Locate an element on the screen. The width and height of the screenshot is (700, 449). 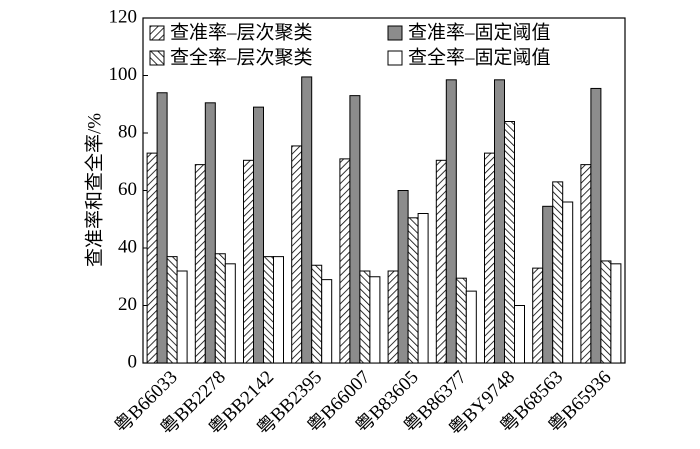
legend-label: 查准率–层次聚类 is located at coordinates (241, 32).